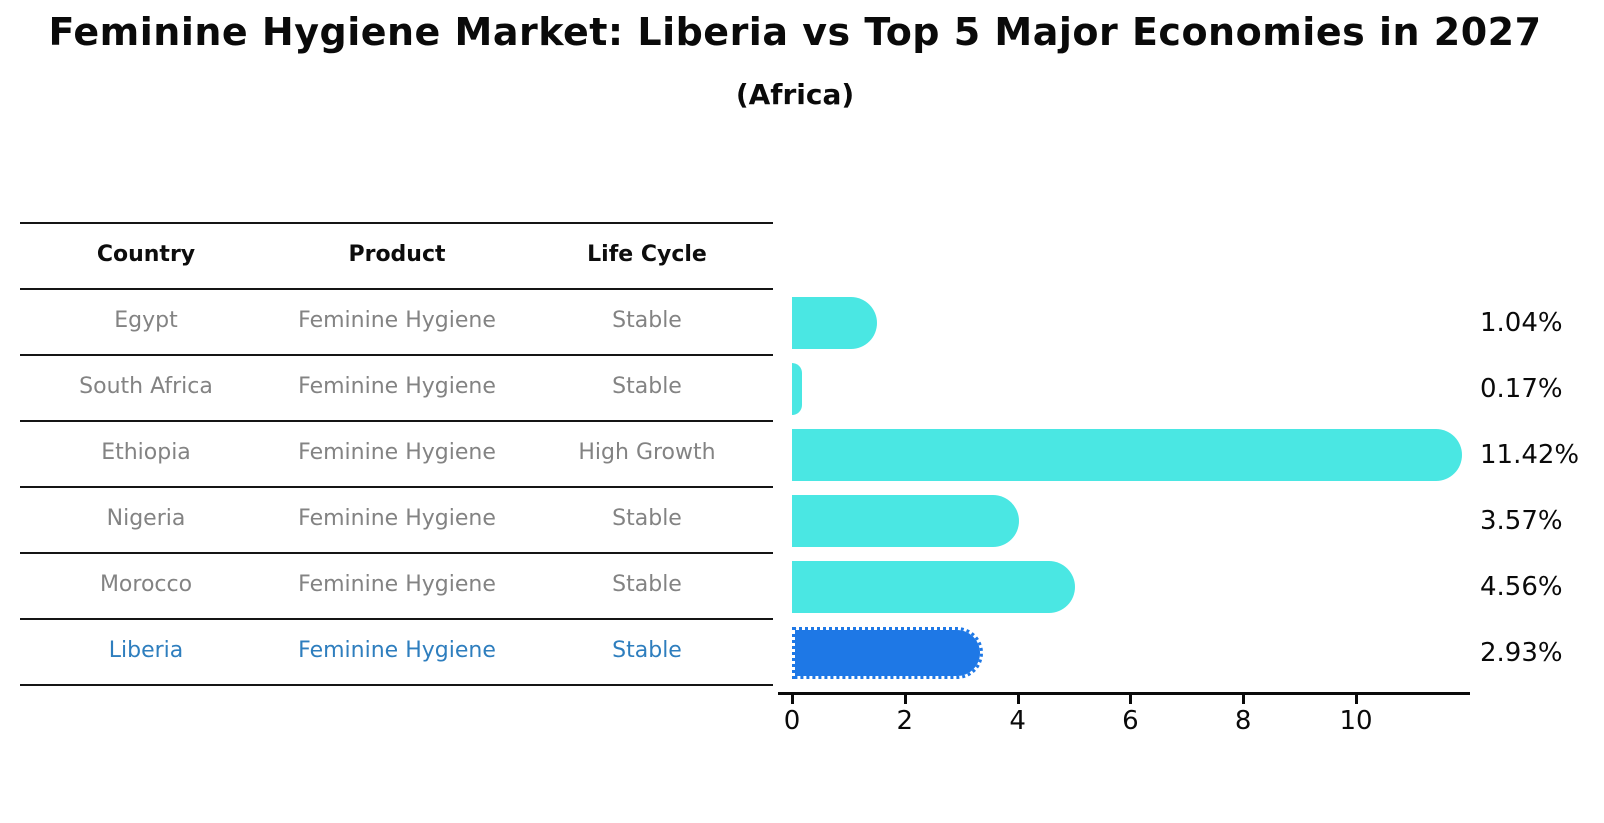 Image resolution: width=1604 pixels, height=823 pixels. What do you see at coordinates (146, 518) in the screenshot?
I see `cell-country: Nigeria` at bounding box center [146, 518].